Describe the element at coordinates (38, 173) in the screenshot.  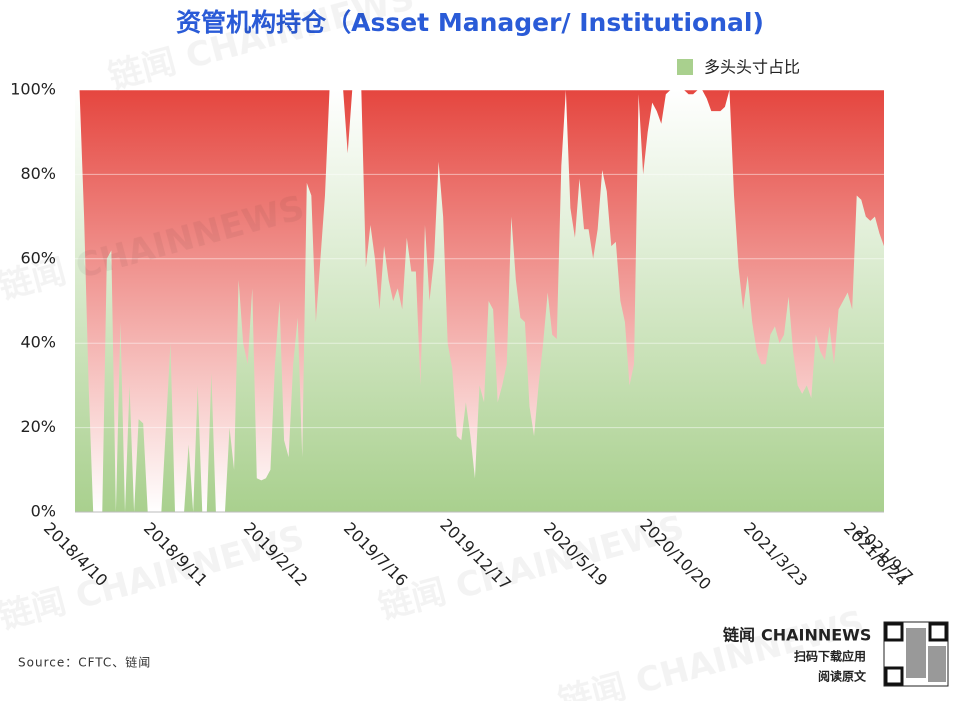
I see `y-tick-label: 80%` at that location.